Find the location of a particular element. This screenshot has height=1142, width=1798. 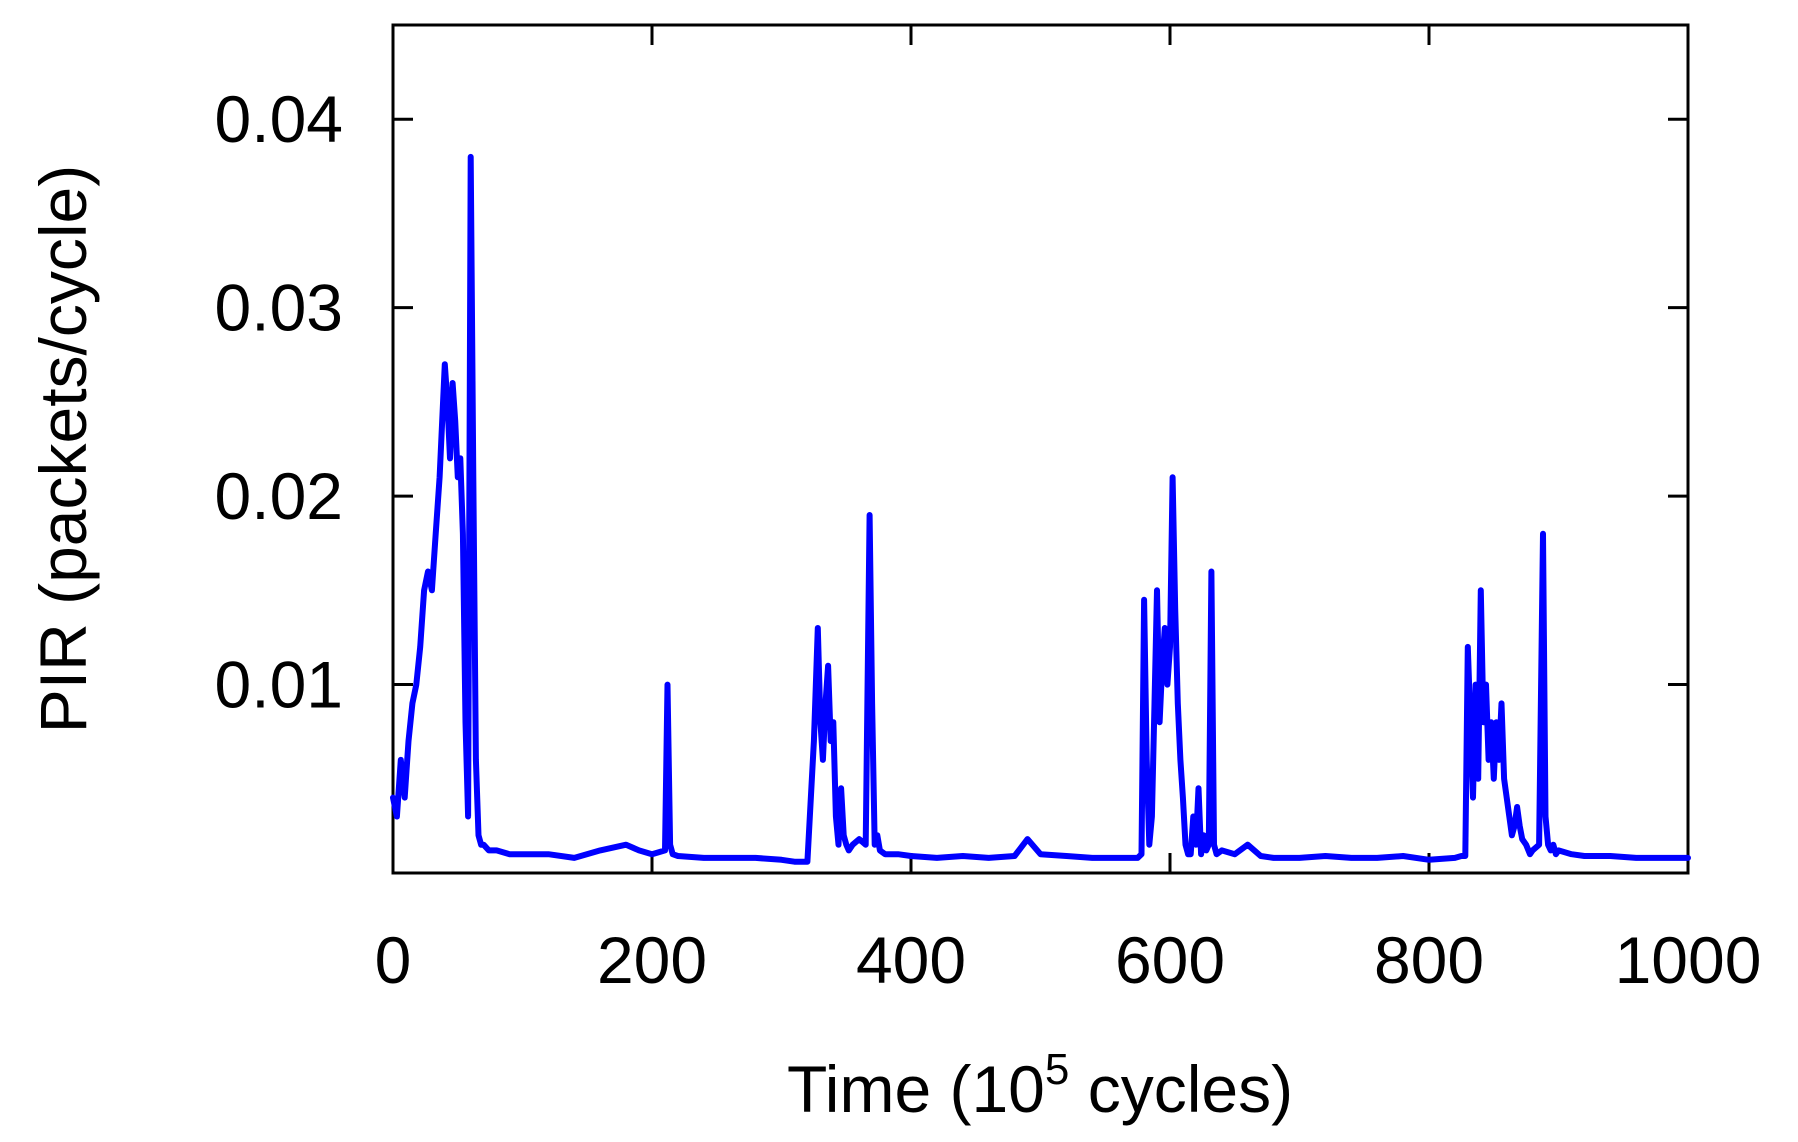

y-tick-label: 0.02 is located at coordinates (279, 496).